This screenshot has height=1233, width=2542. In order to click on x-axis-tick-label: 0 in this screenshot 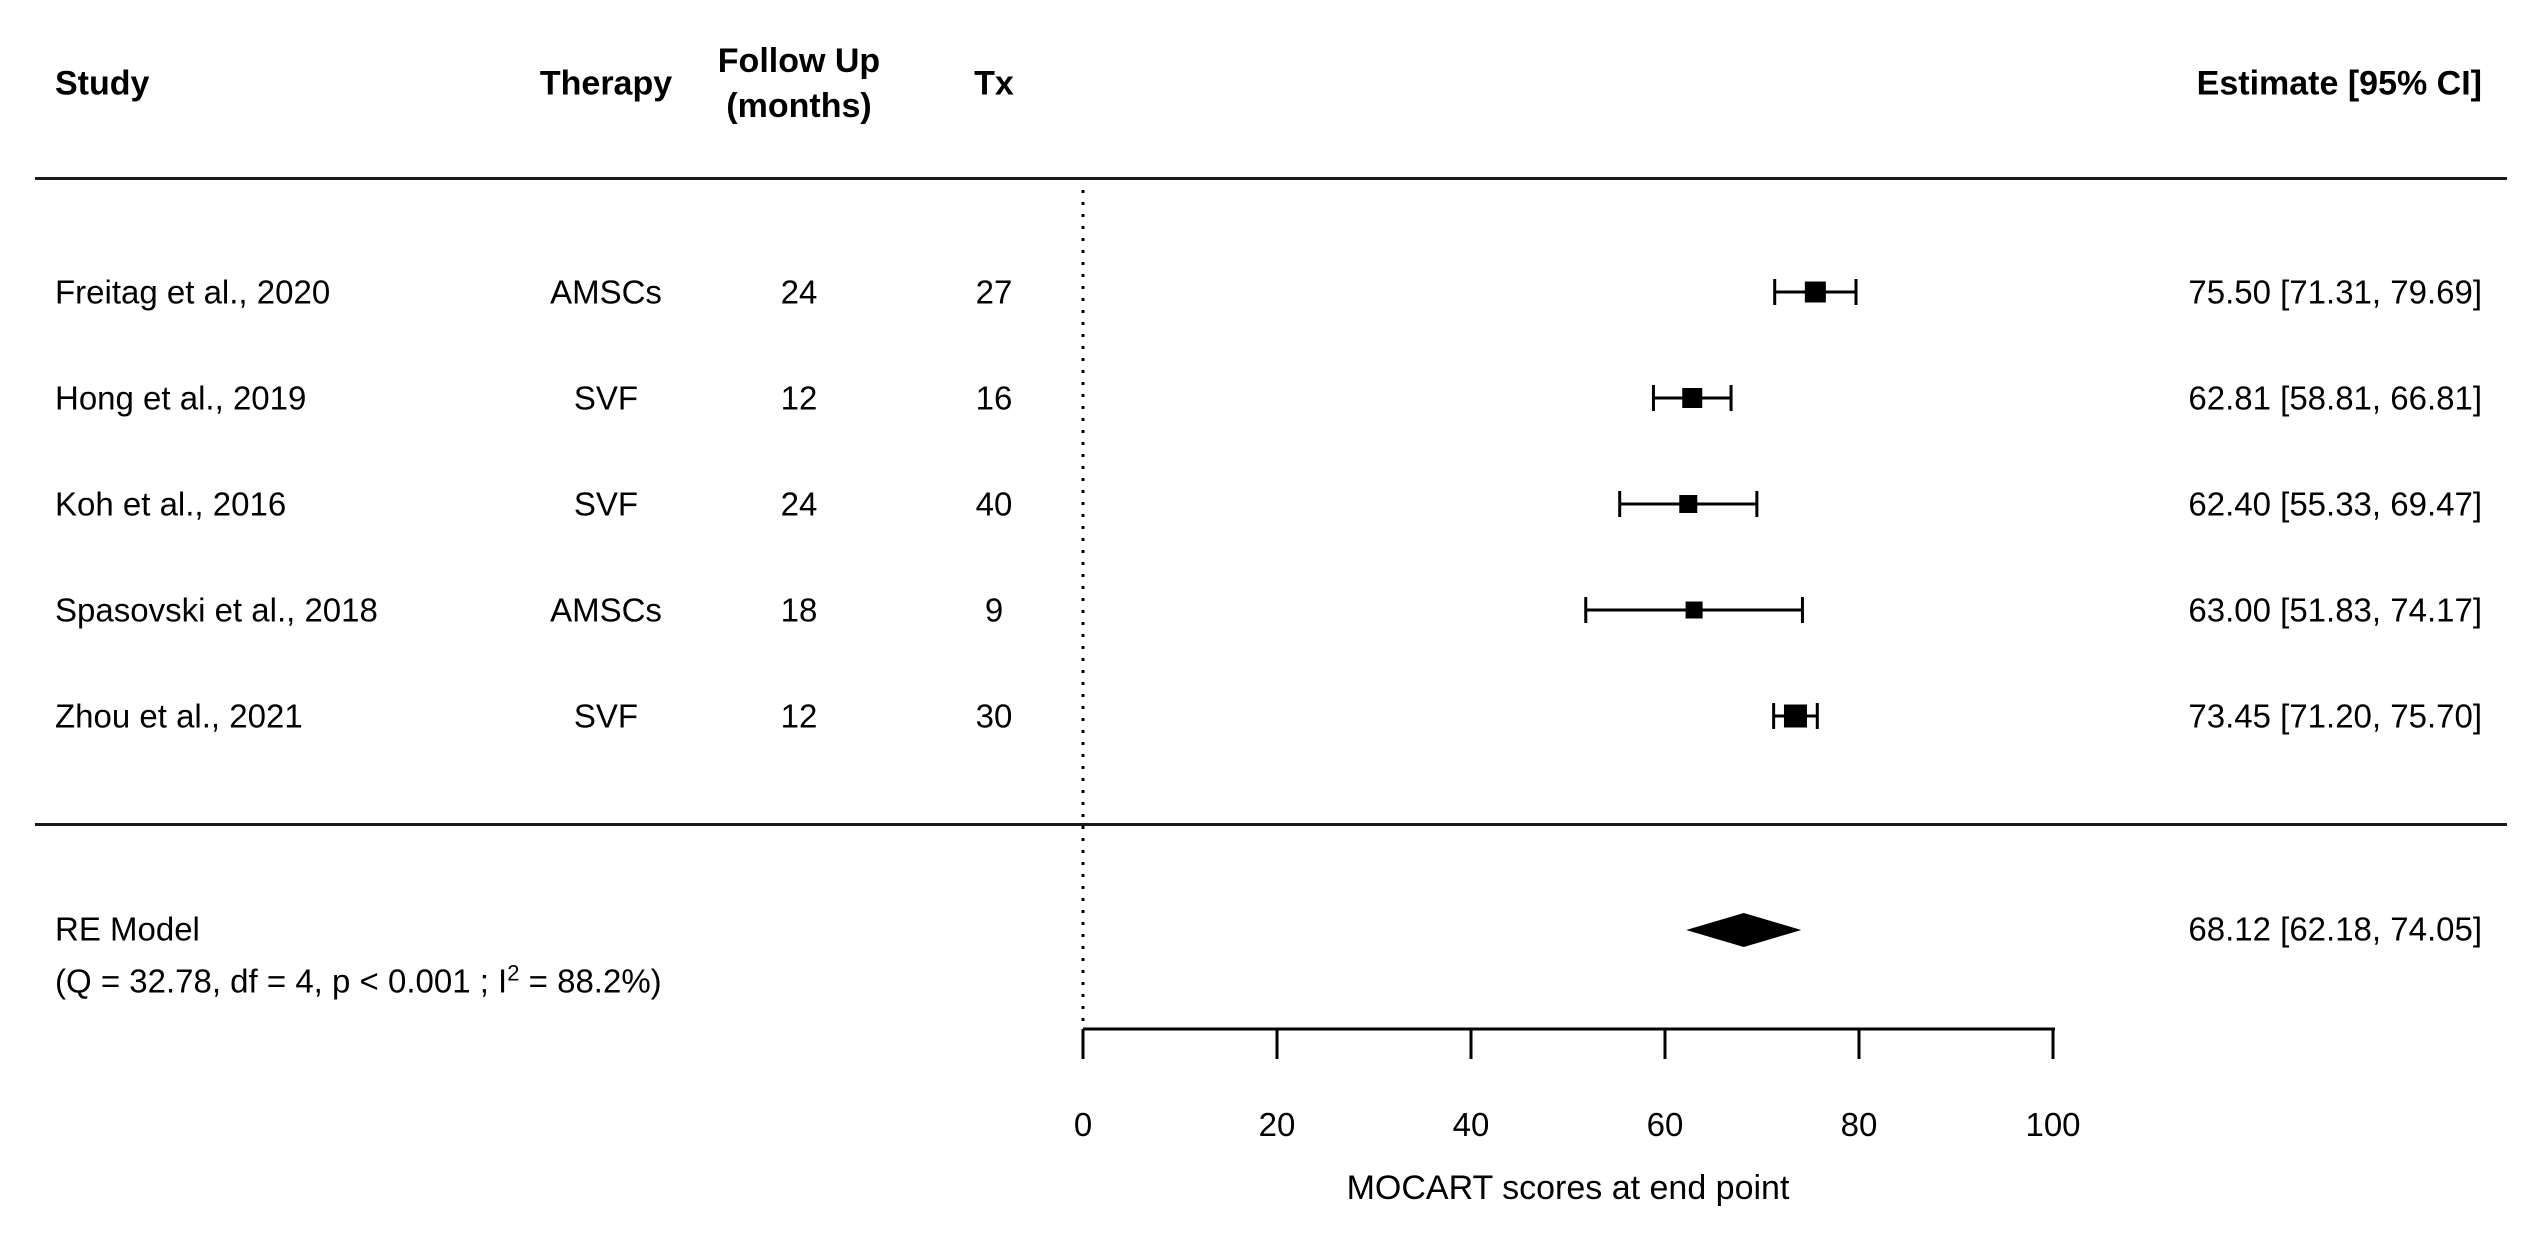, I will do `click(1083, 1124)`.